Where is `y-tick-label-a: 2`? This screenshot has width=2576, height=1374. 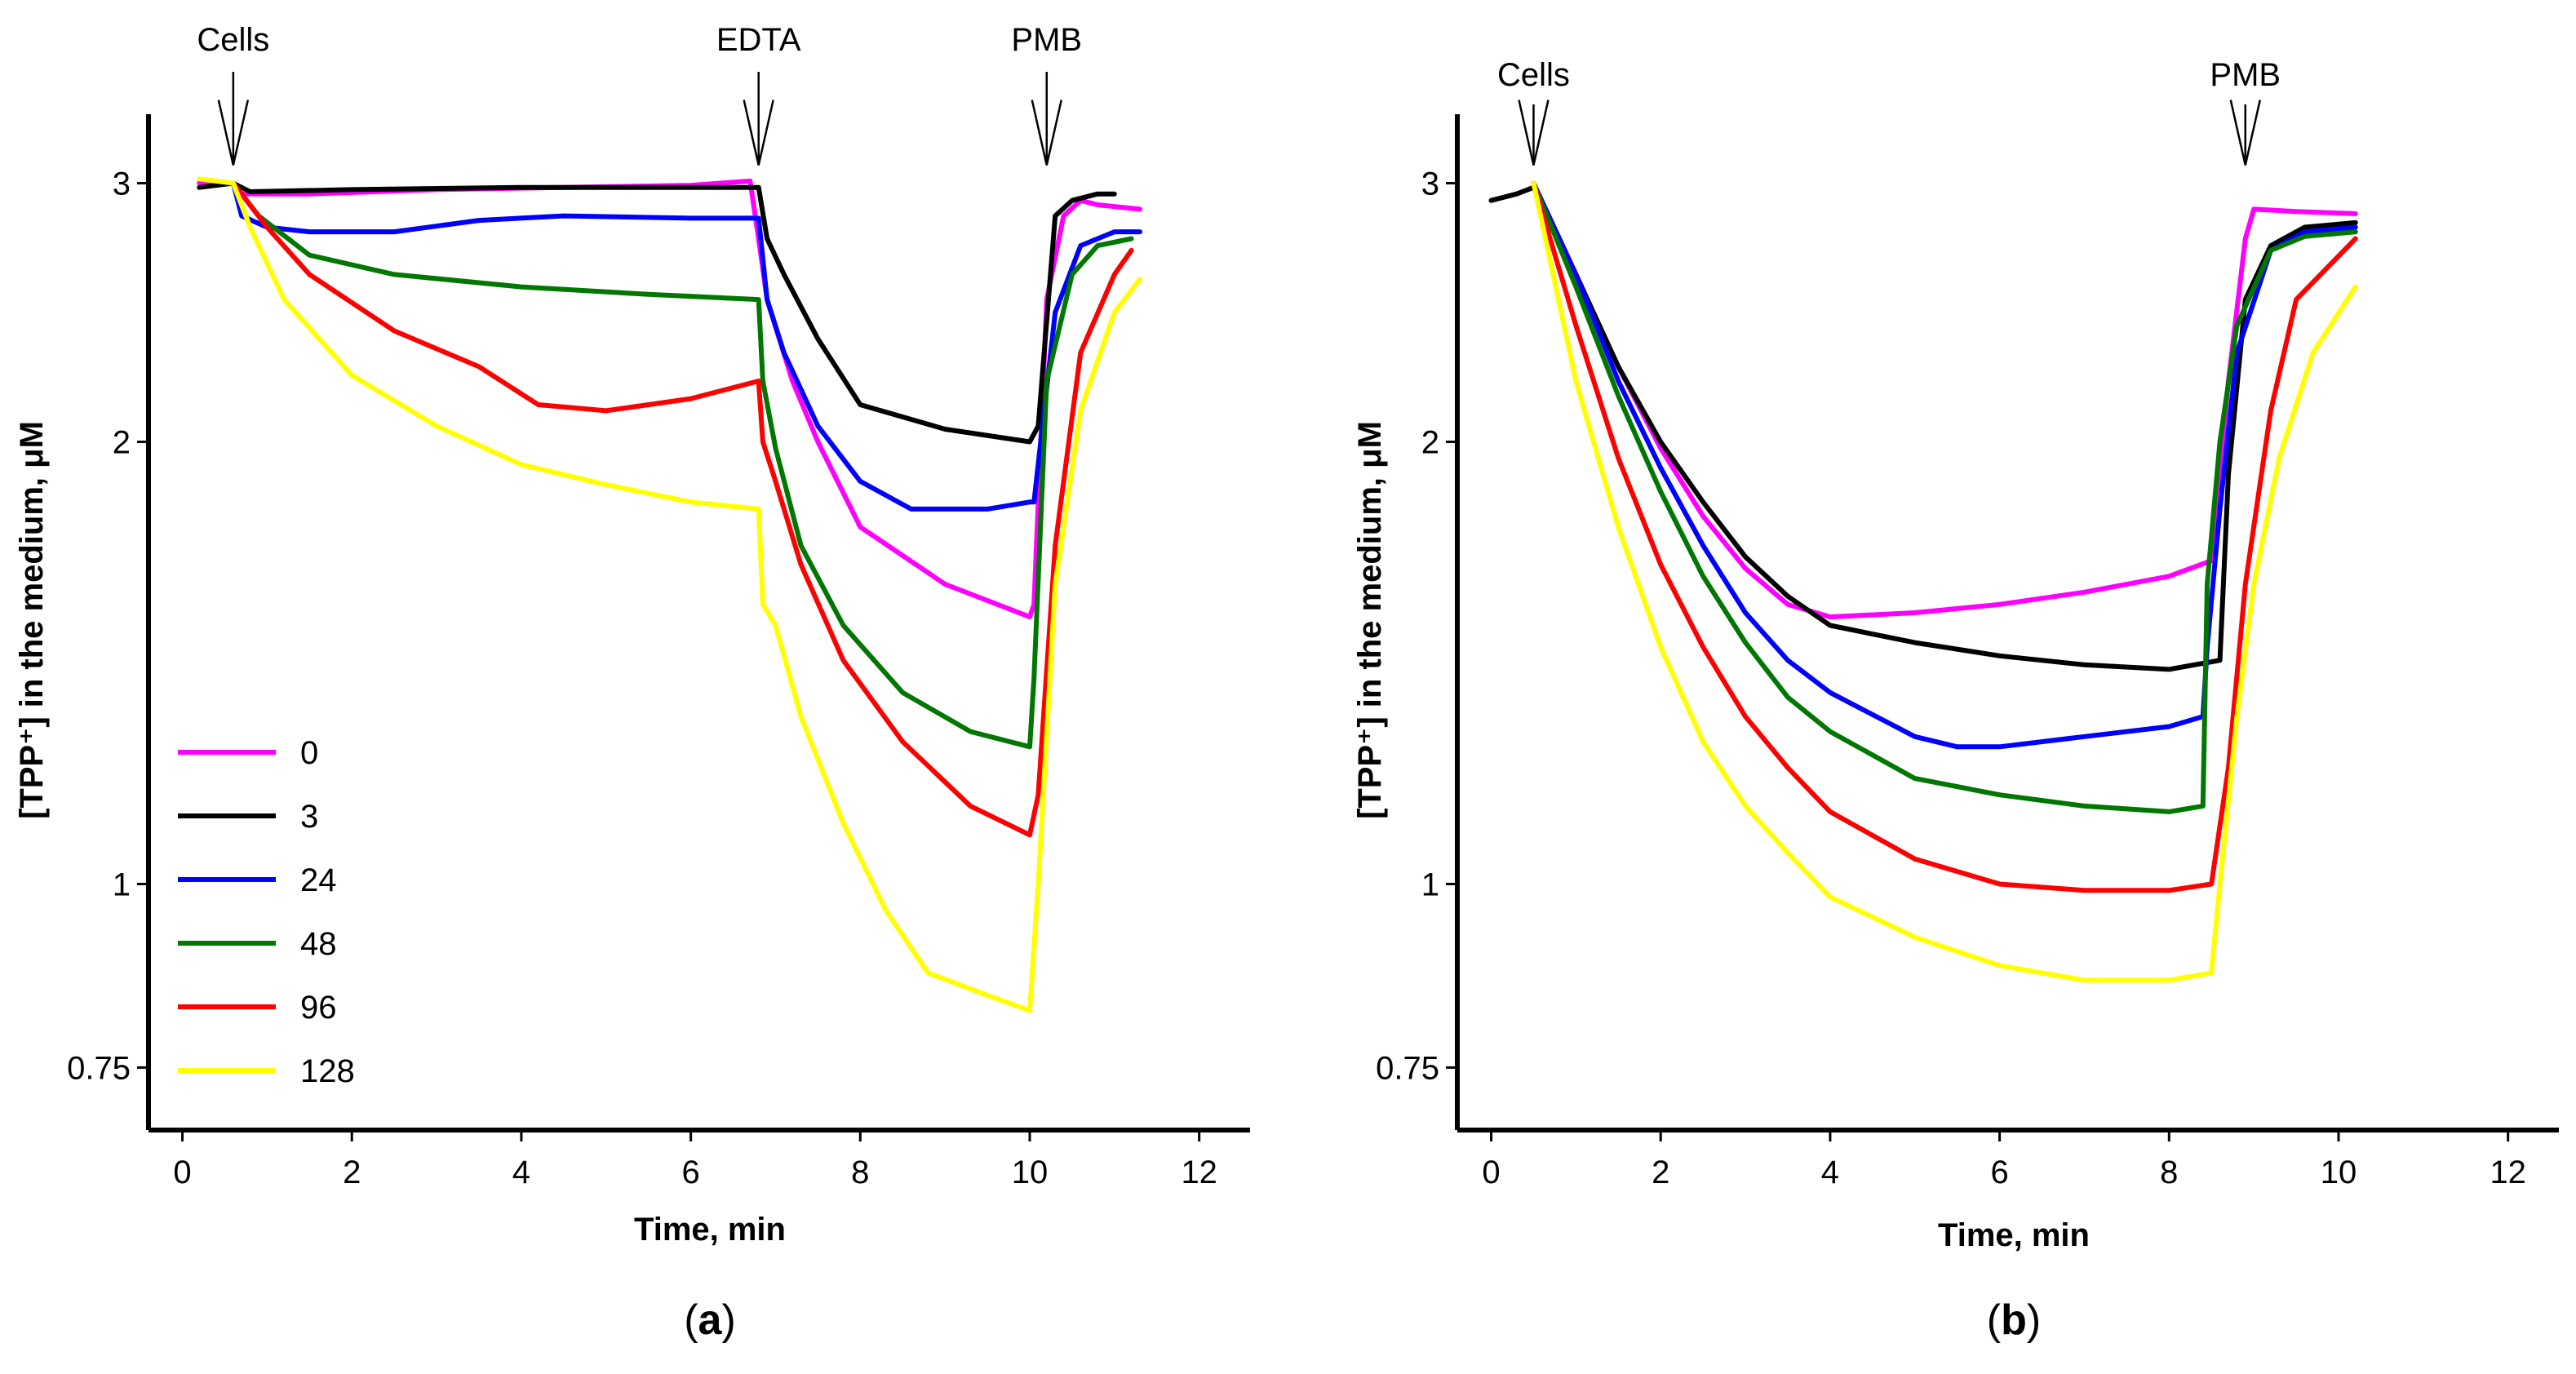 y-tick-label-a: 2 is located at coordinates (122, 443).